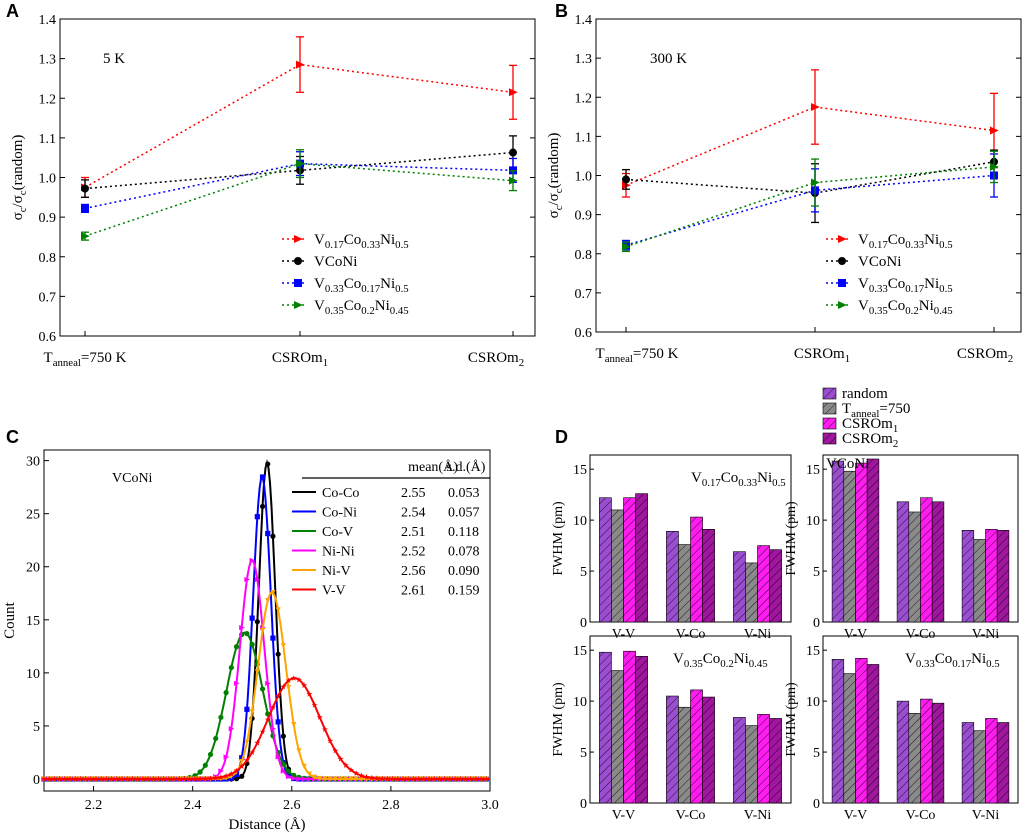  Describe the element at coordinates (85, 359) in the screenshot. I see `x-tick-label-tanneal-750-k: Tanneal=750 K` at that location.